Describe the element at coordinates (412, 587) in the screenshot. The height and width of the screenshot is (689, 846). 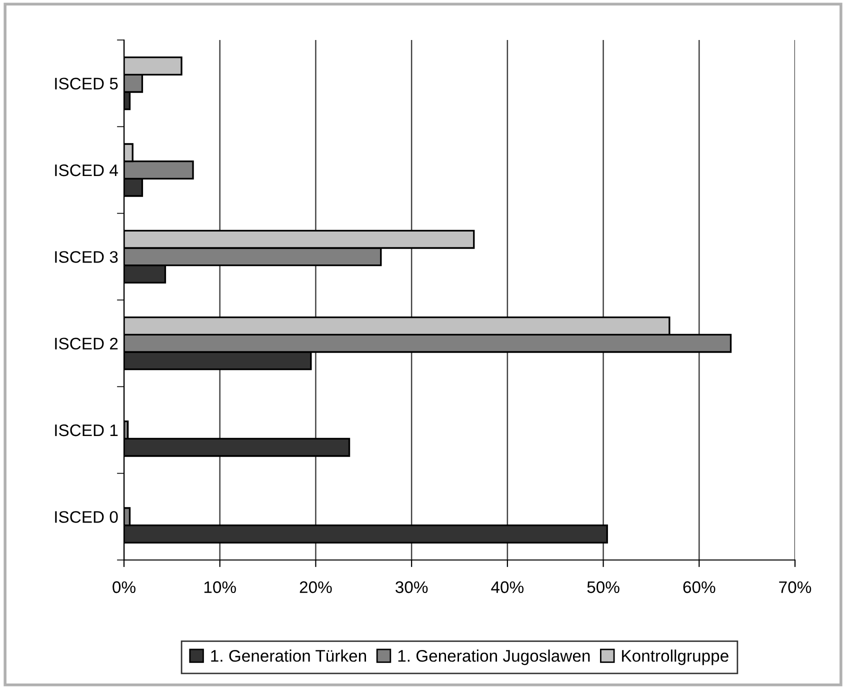
I see `x-tick-label: 30%` at that location.